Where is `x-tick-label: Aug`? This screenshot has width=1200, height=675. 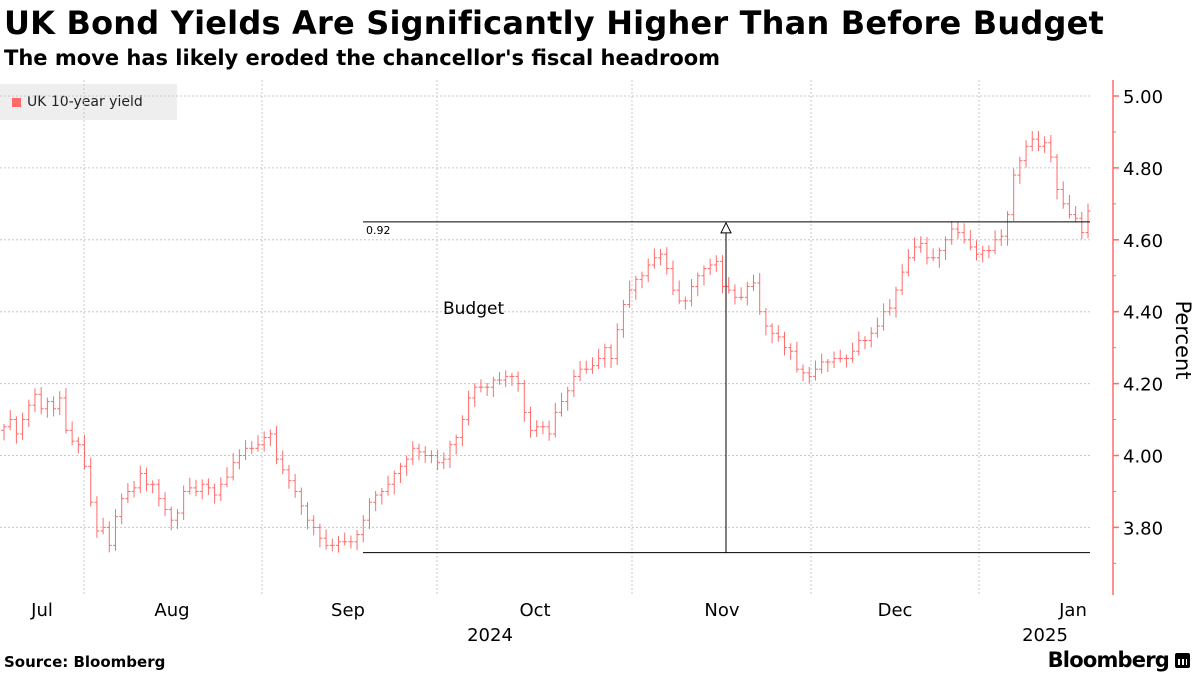
x-tick-label: Aug is located at coordinates (171, 610).